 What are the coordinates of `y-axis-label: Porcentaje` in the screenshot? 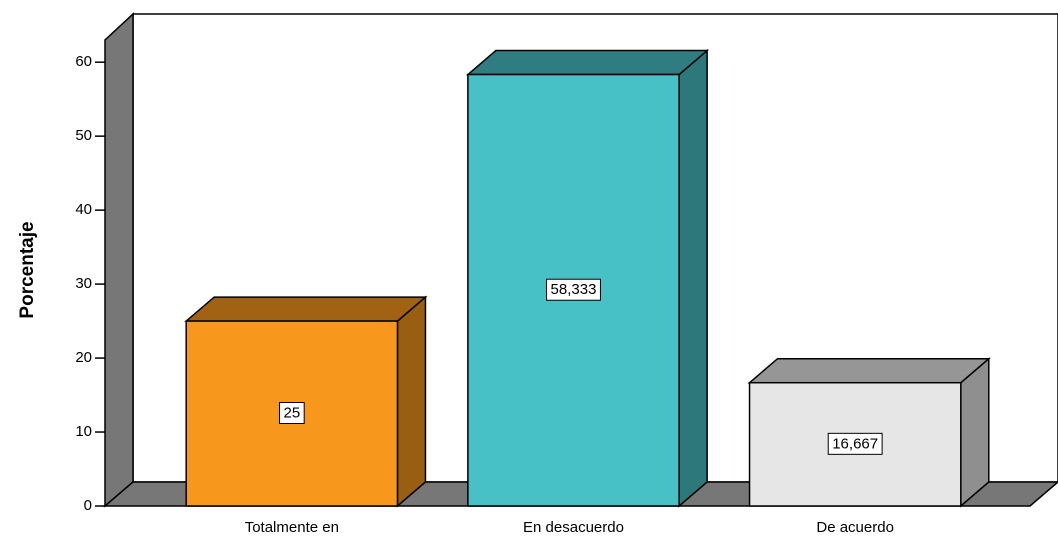 It's located at (27, 269).